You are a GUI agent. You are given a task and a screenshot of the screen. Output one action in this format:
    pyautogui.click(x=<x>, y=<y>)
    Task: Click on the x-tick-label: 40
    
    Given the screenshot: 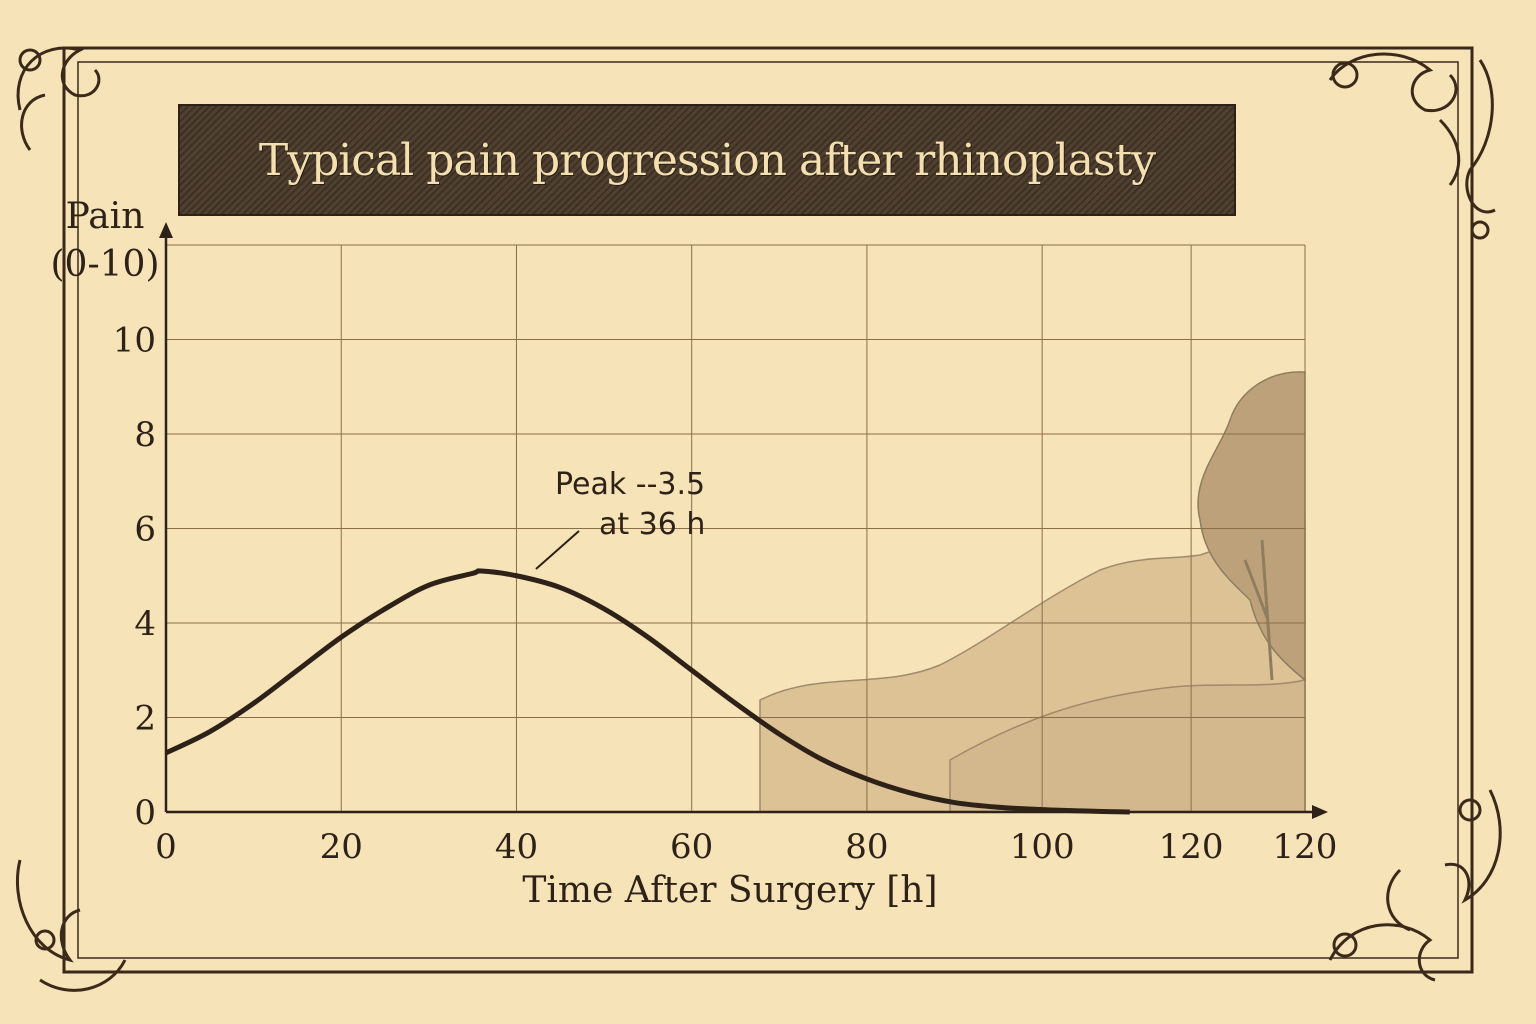 What is the action you would take?
    pyautogui.click(x=516, y=847)
    